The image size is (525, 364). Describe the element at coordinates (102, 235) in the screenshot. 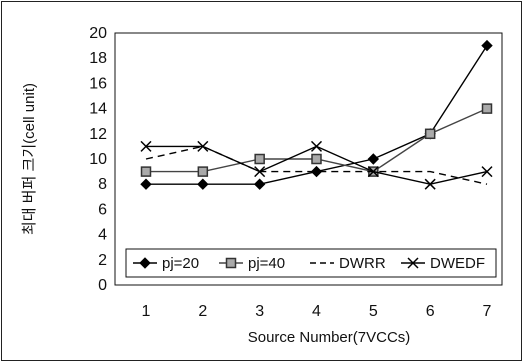

I see `y-tick-label: 4` at that location.